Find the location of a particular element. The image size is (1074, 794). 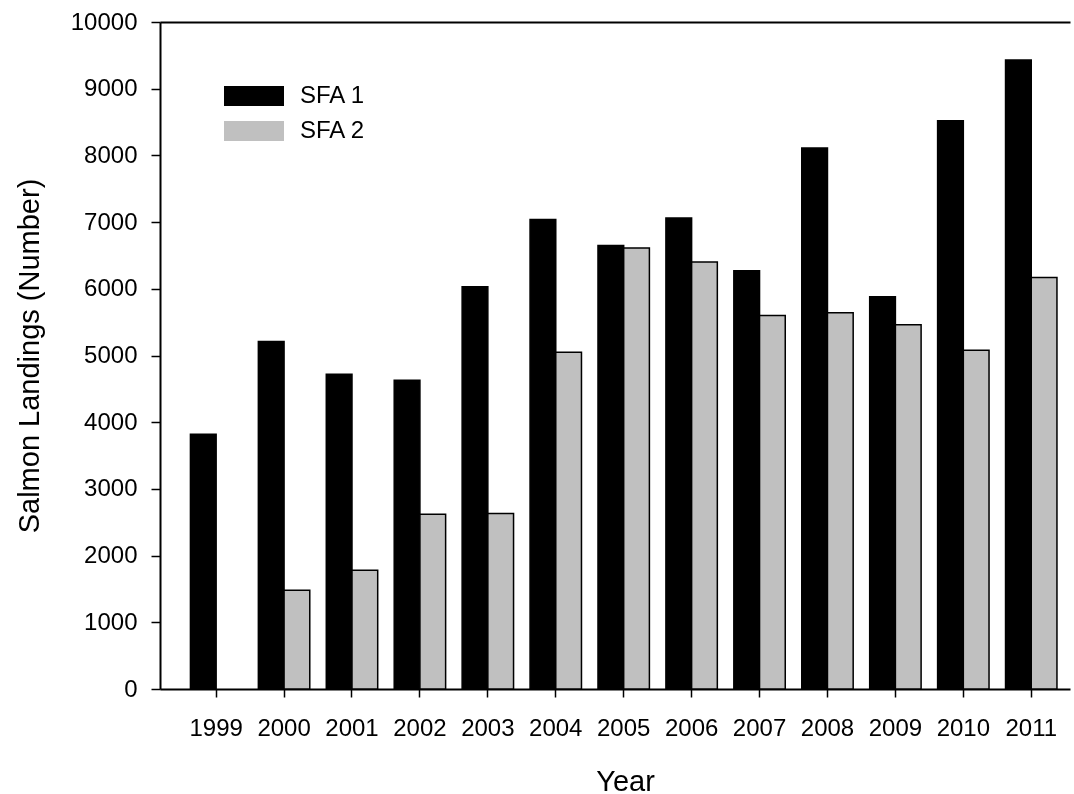

x-tick-label: 2000 is located at coordinates (284, 727).